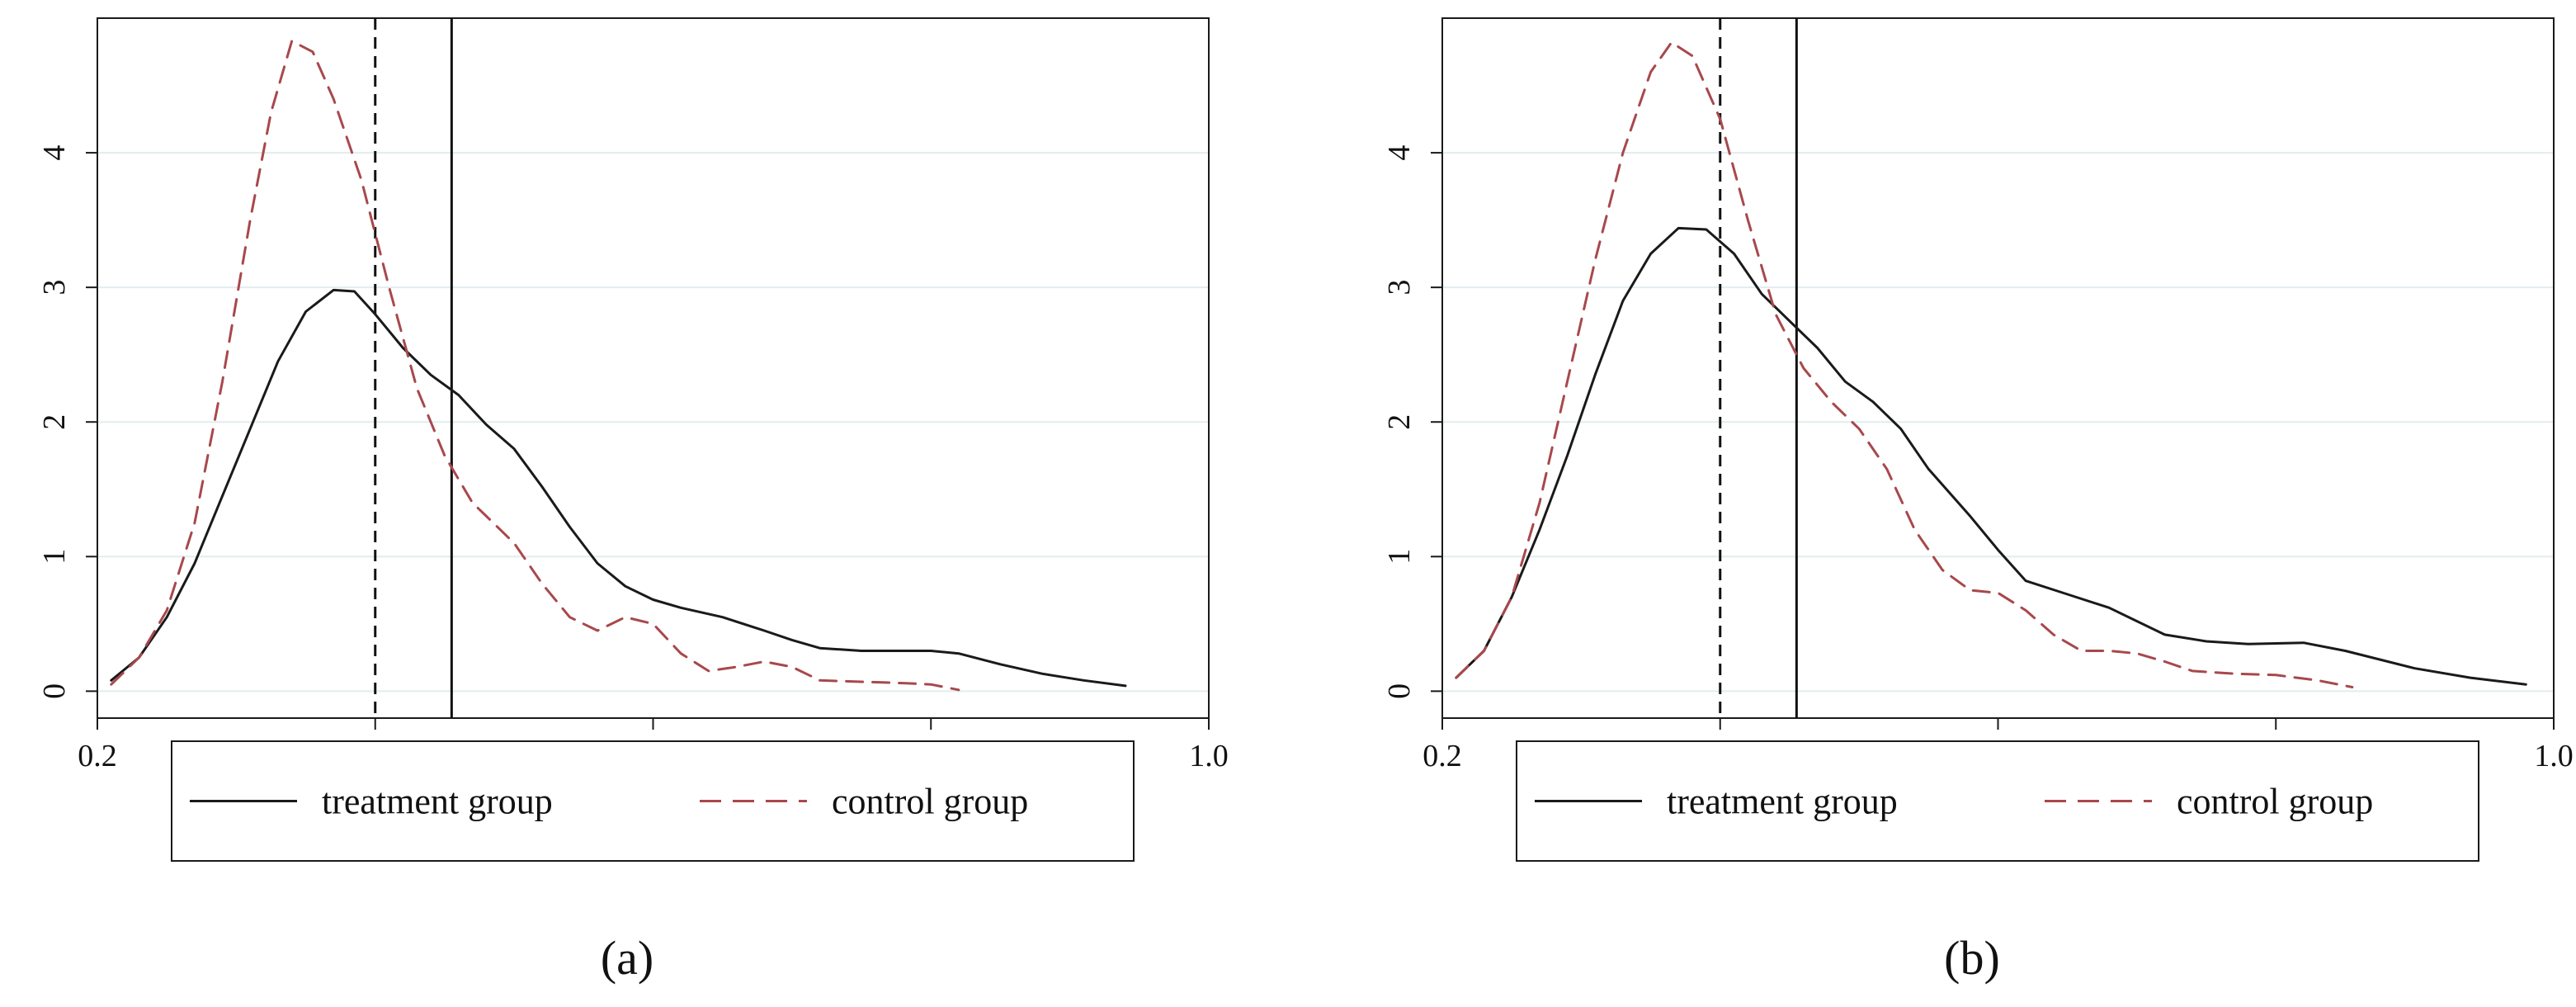 This screenshot has width=2576, height=1007. I want to click on panel-label: (b), so click(1972, 958).